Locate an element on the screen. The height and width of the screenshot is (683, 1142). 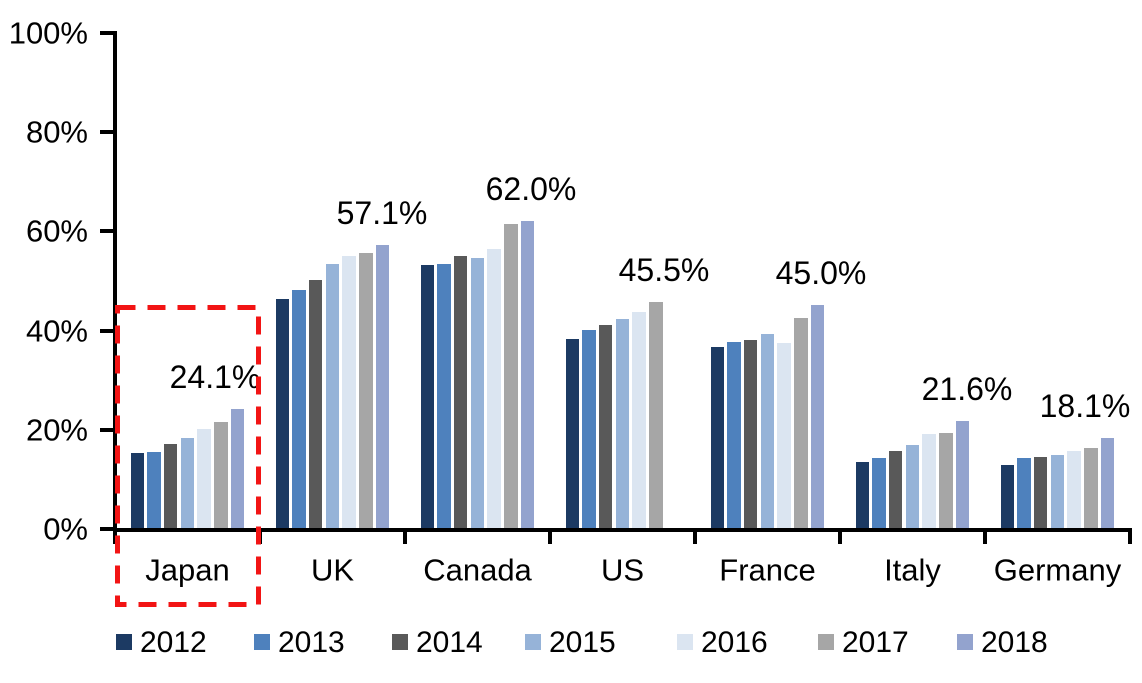
bar-canada-2016 is located at coordinates (494, 388).